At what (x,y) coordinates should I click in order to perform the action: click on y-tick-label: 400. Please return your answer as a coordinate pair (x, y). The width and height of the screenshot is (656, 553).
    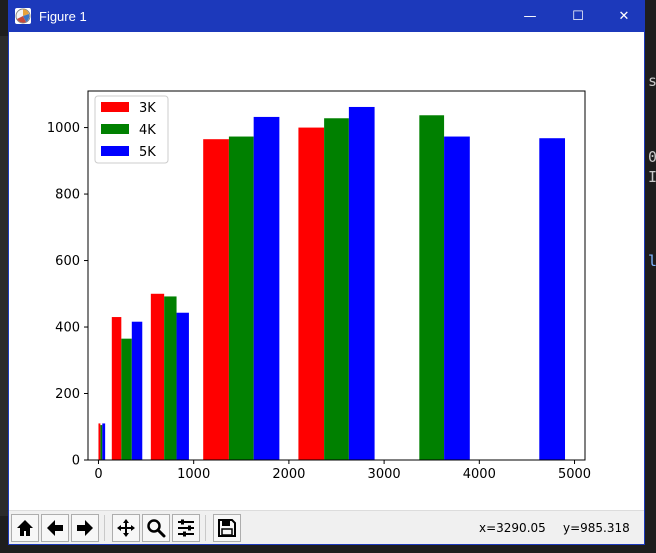
    Looking at the image, I should click on (67, 328).